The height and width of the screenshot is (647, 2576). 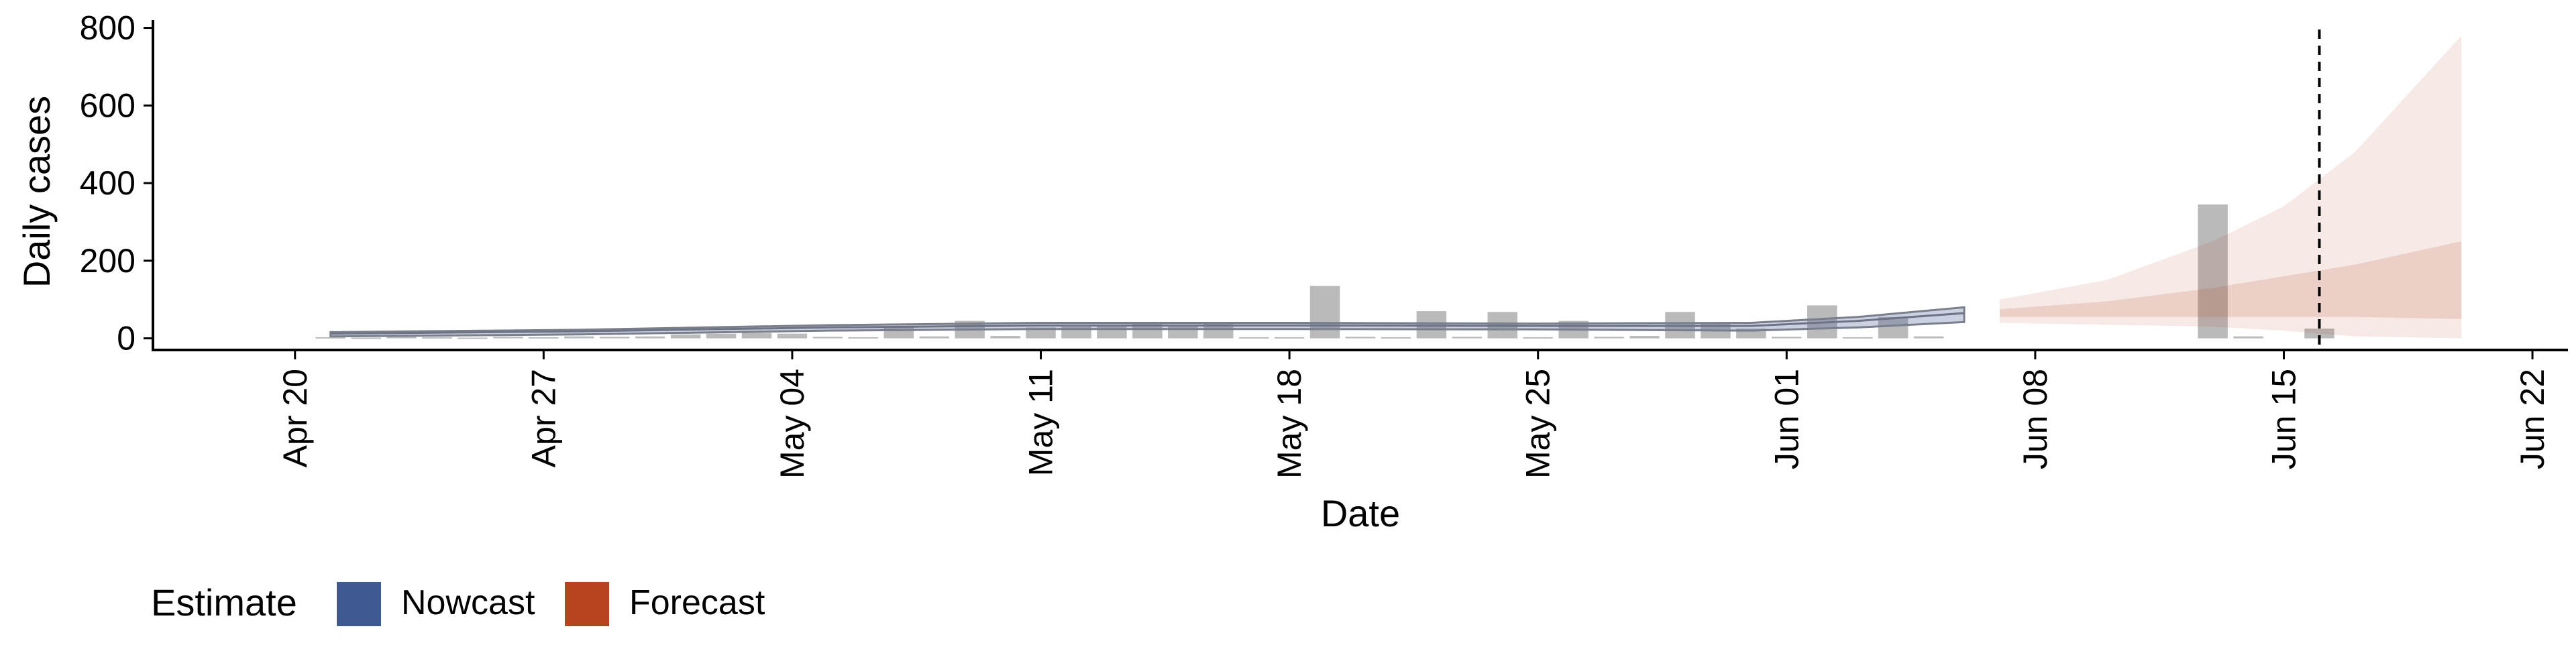 What do you see at coordinates (108, 183) in the screenshot?
I see `y-tick-label: 400` at bounding box center [108, 183].